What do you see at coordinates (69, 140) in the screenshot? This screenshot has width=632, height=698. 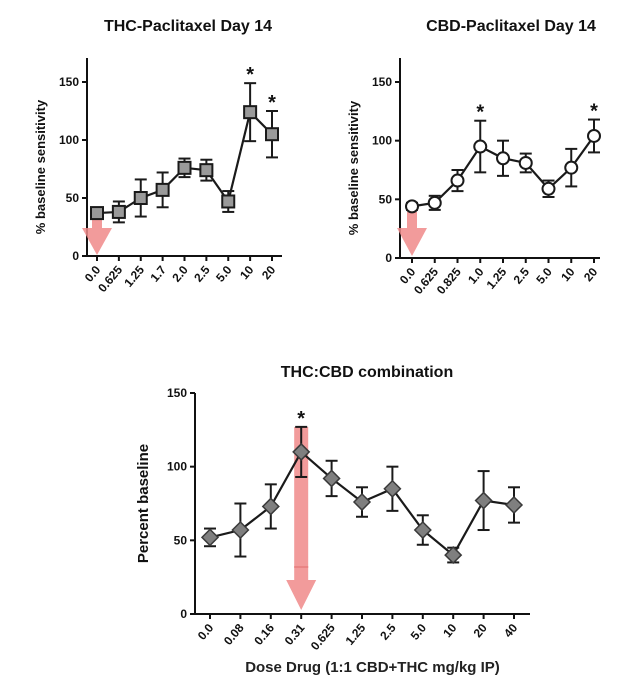 I see `thc-y-tick-label: 100` at bounding box center [69, 140].